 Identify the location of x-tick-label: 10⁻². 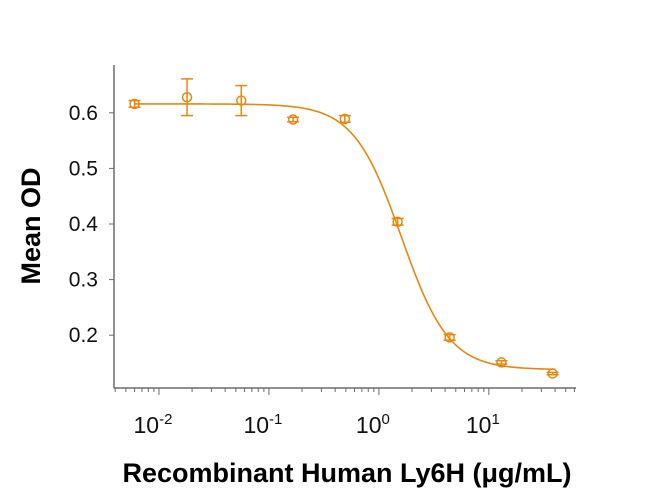
(152, 424).